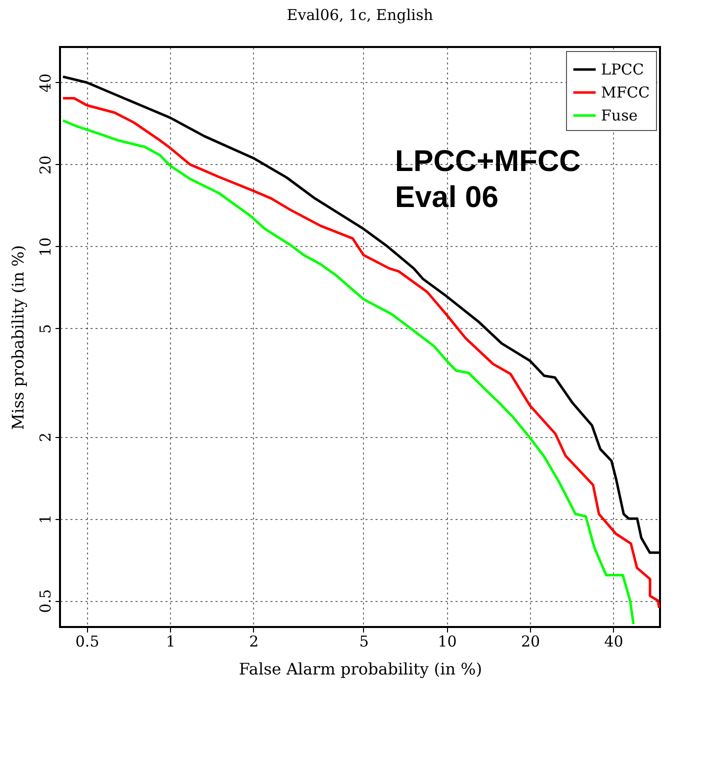 The width and height of the screenshot is (711, 761). Describe the element at coordinates (364, 641) in the screenshot. I see `x-tick-label: 5` at that location.